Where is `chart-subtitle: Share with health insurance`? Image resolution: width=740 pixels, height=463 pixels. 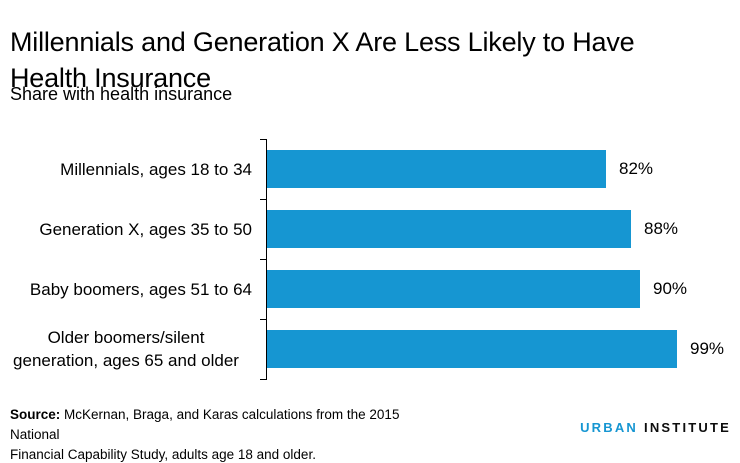
chart-subtitle: Share with health insurance is located at coordinates (121, 94).